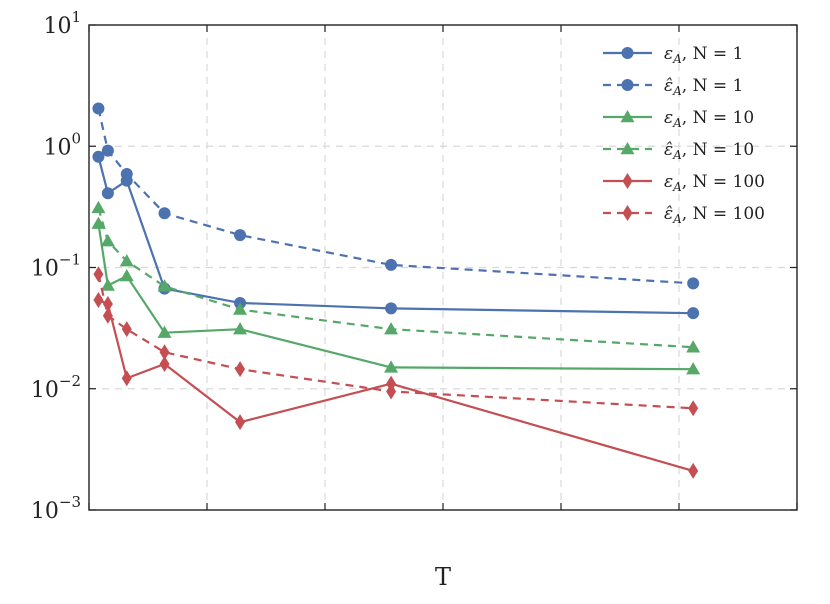 The height and width of the screenshot is (604, 830). I want to click on legend-item-epshat-n10: ε̂A, N = 10, so click(678, 151).